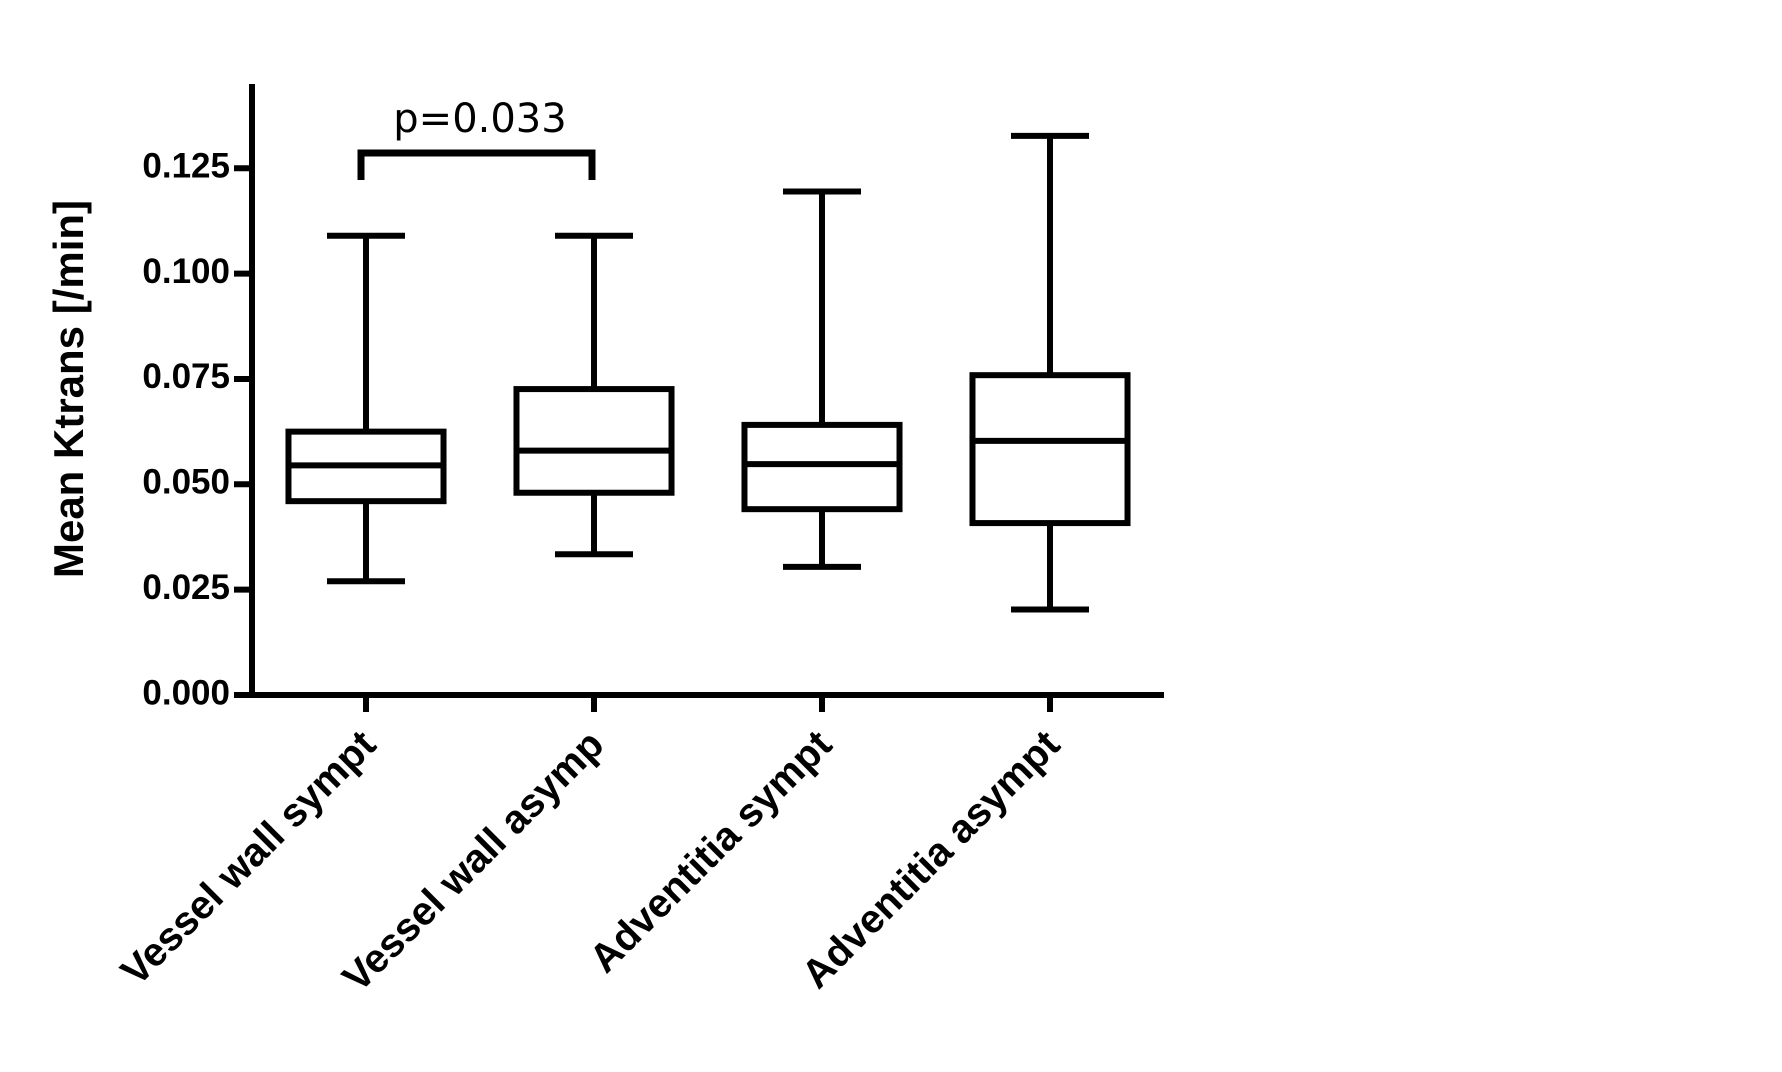  I want to click on y-tick-label: 0.000, so click(186, 692).